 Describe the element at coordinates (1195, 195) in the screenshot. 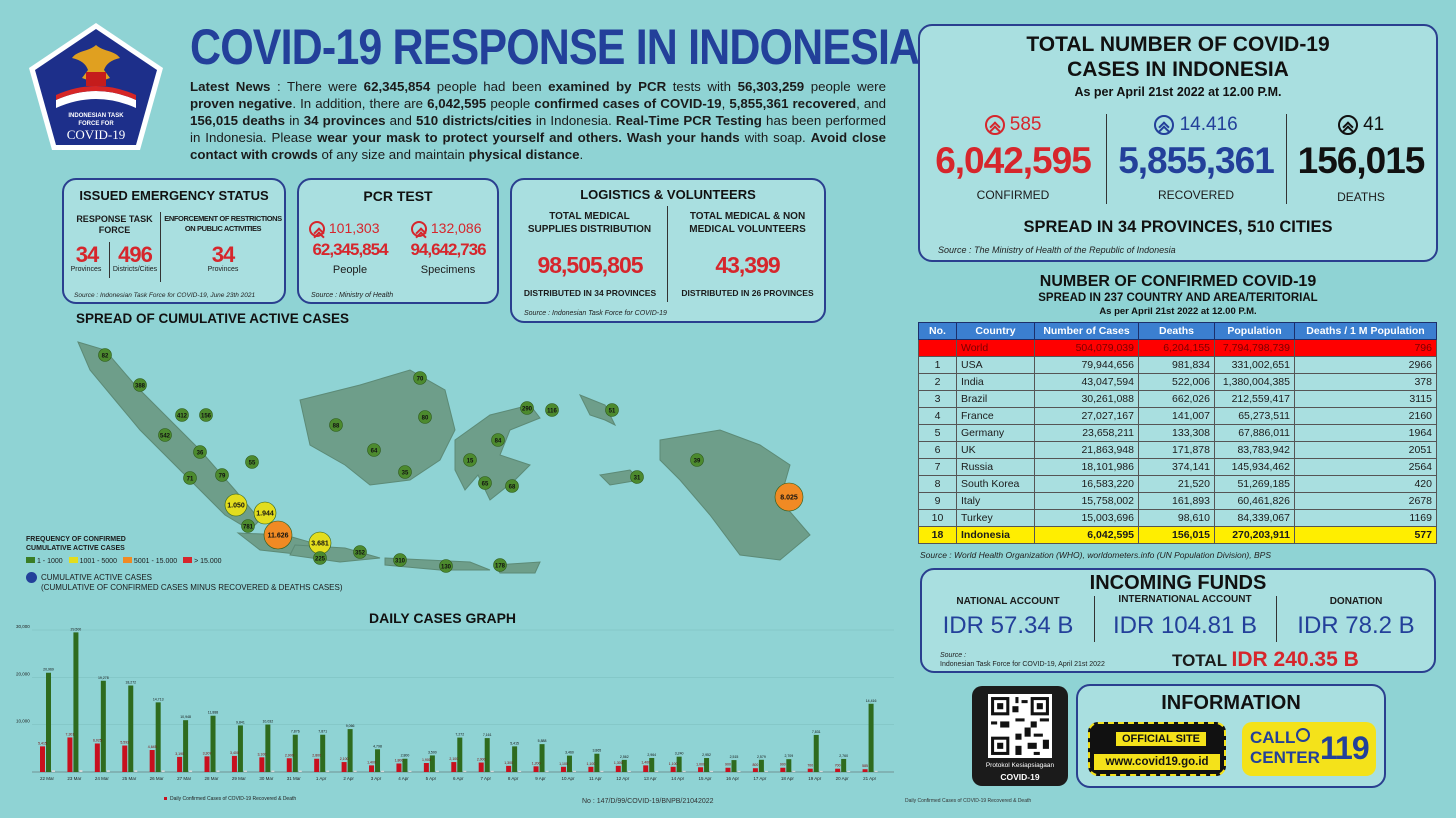

I see `recovered-label: RECOVERED` at that location.